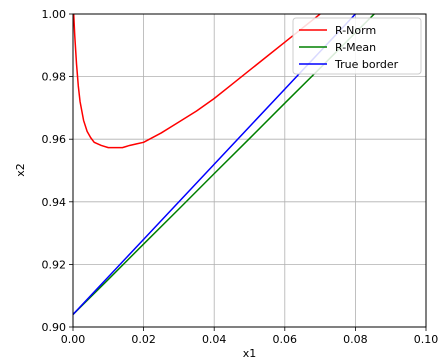 This screenshot has height=360, width=447. I want to click on y-tick-label: 0.96, so click(54, 139).